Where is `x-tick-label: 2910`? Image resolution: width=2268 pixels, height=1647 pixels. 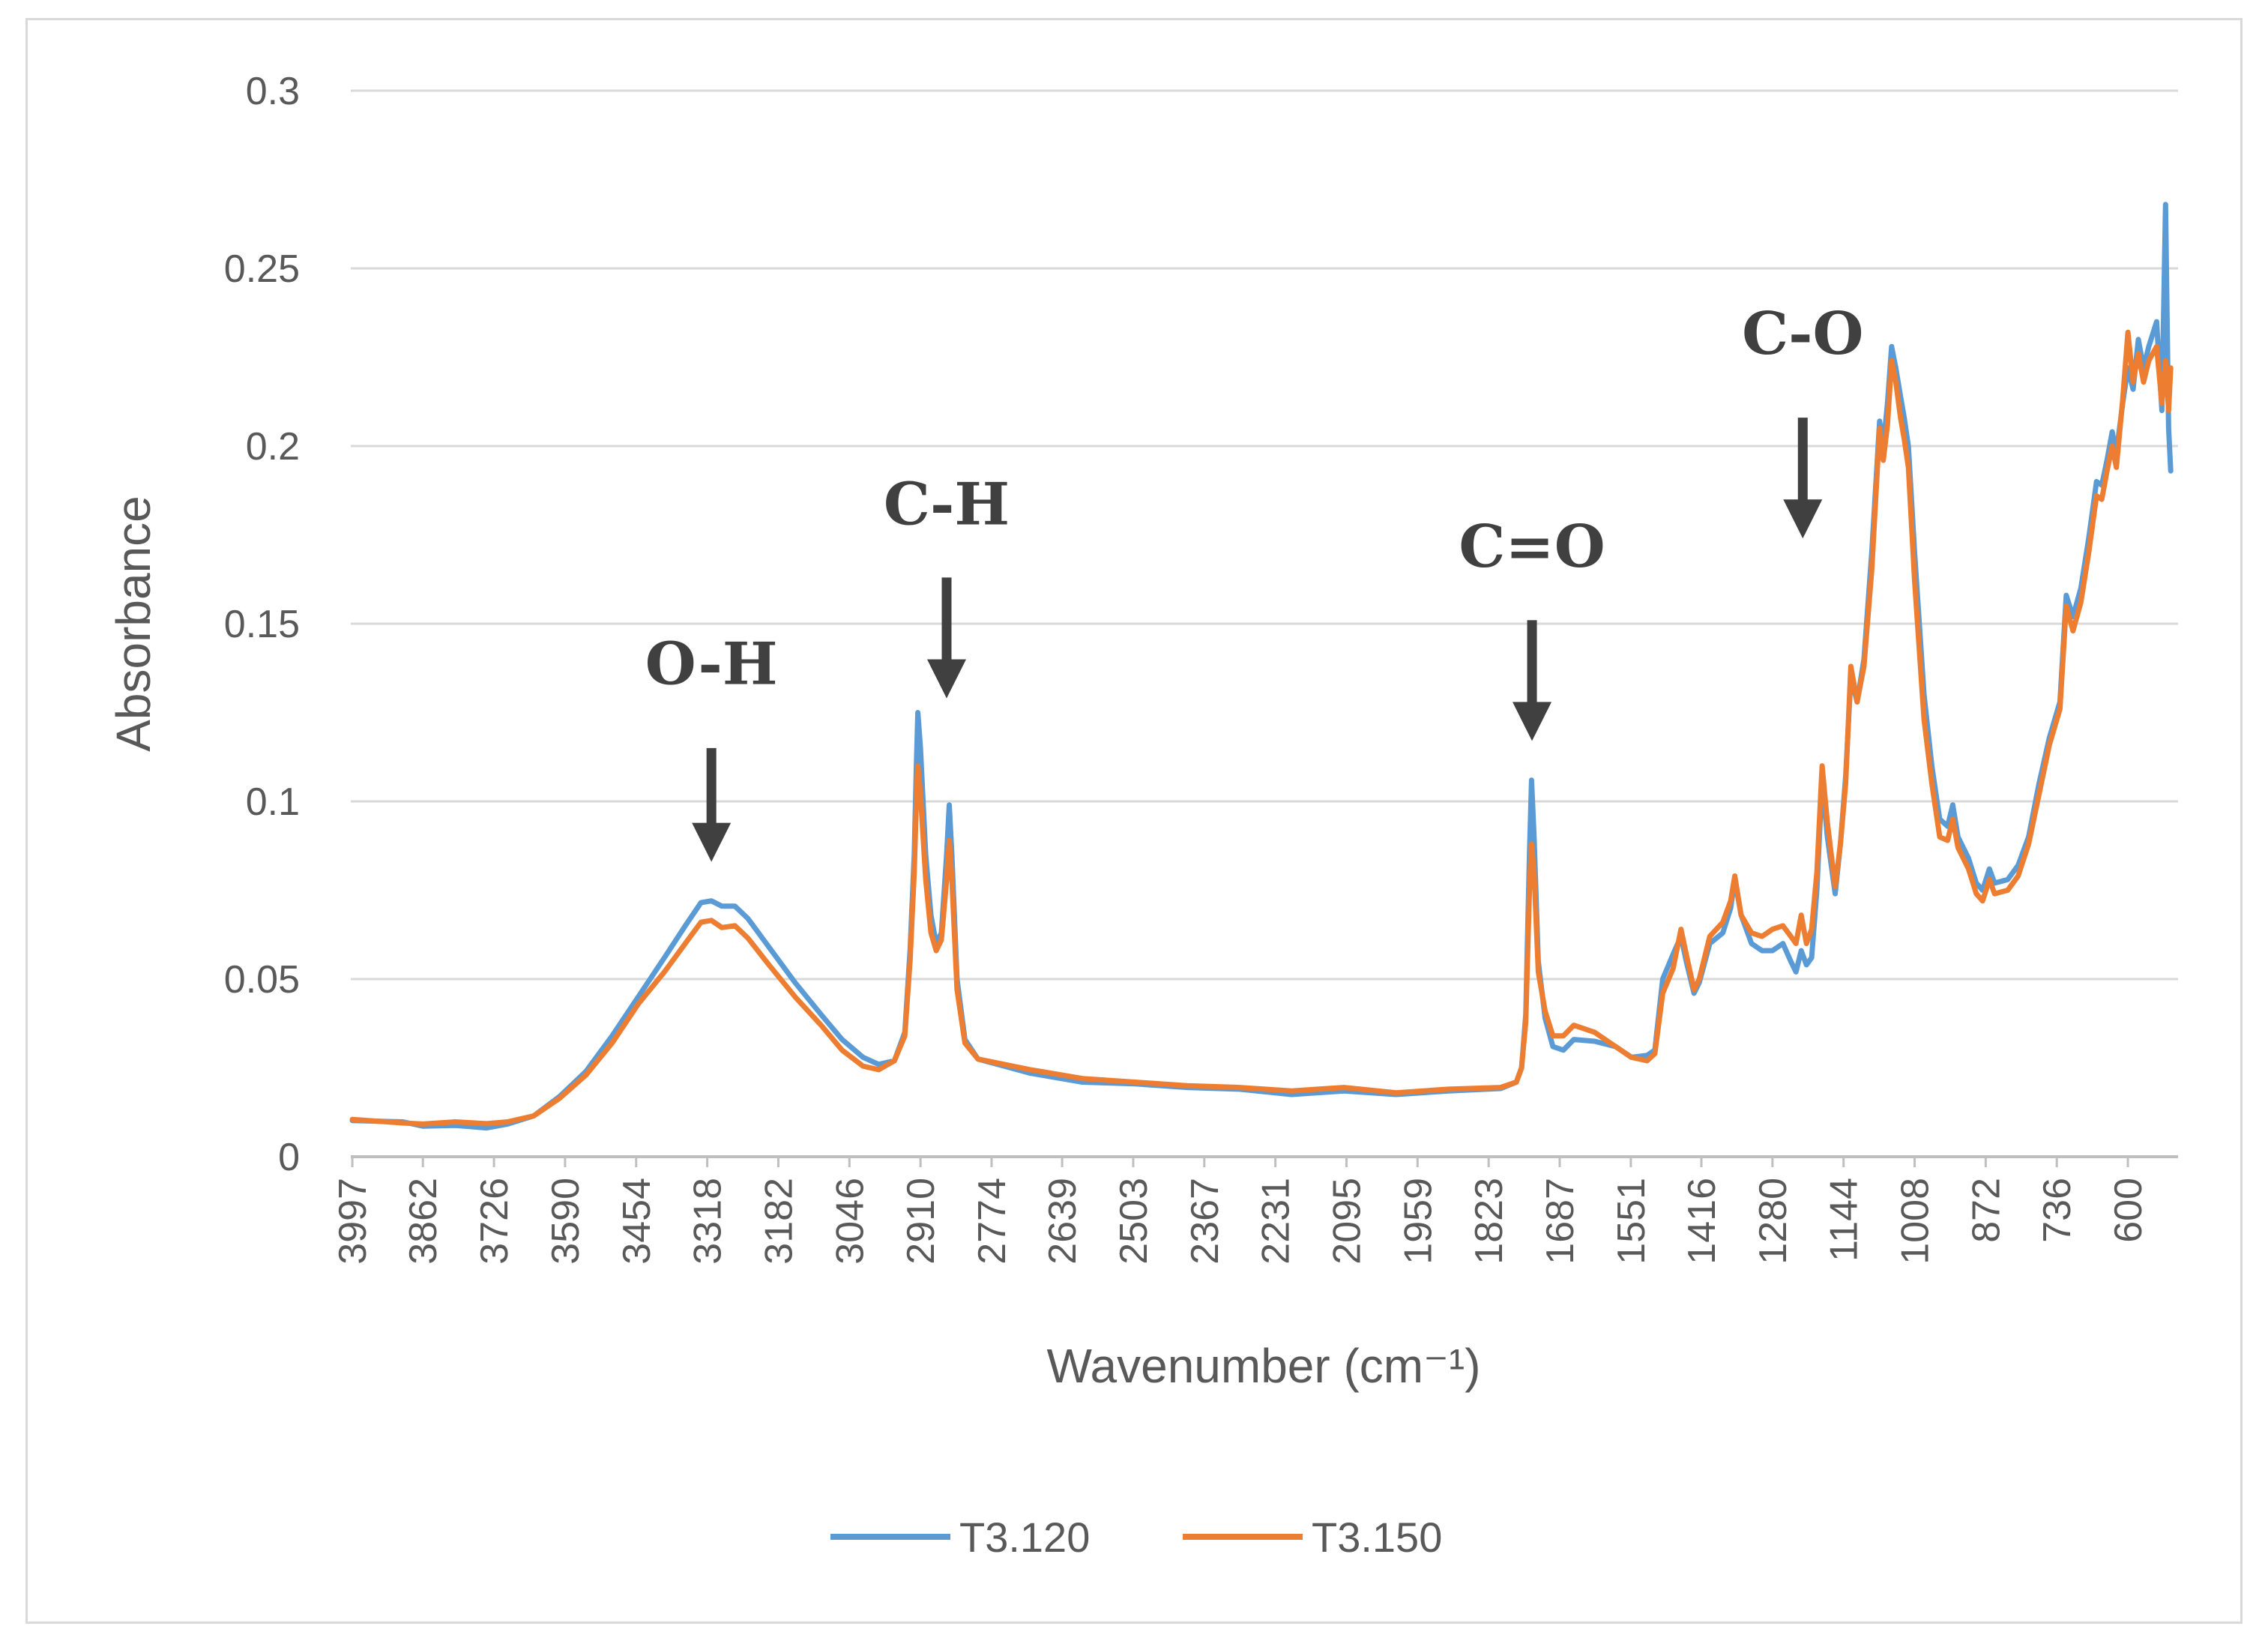 x-tick-label: 2910 is located at coordinates (921, 1221).